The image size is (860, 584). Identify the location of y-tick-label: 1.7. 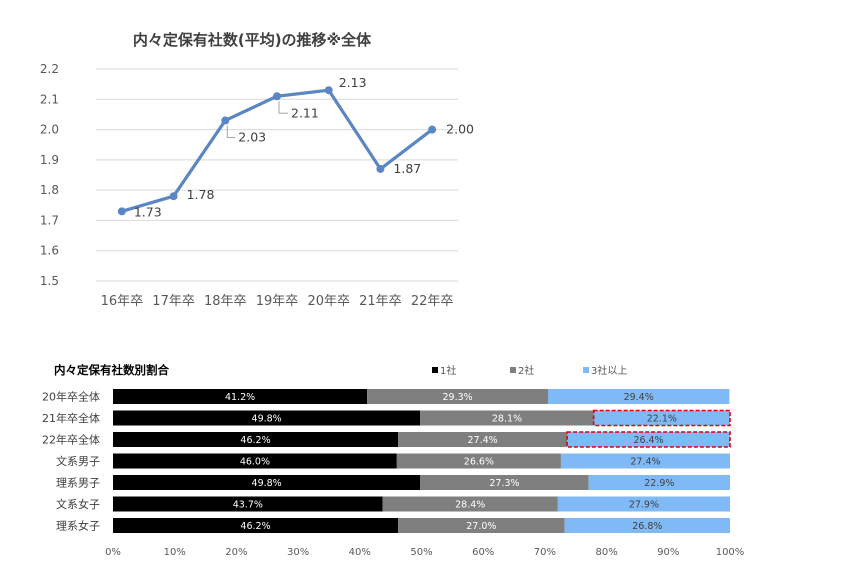
(49, 220).